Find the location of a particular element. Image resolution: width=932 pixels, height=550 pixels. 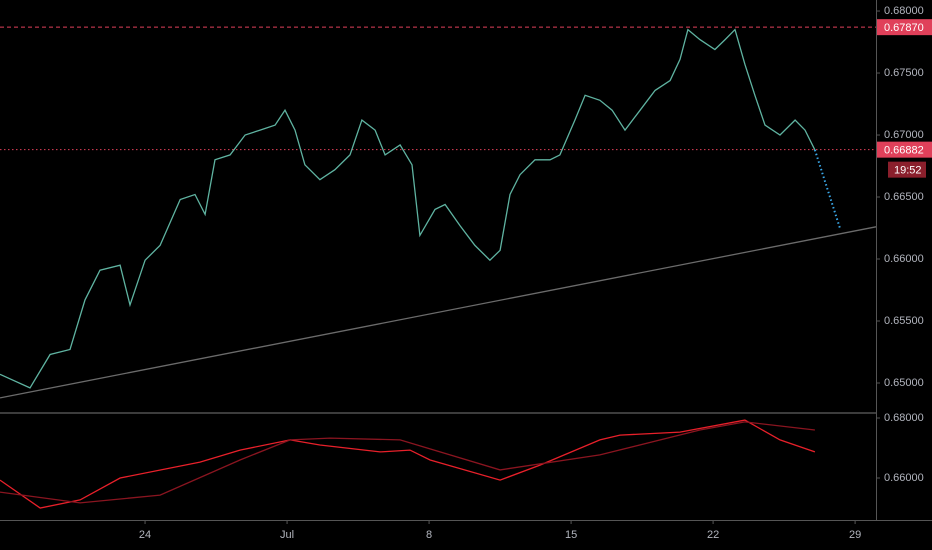

x-tick-label: 22 is located at coordinates (713, 535).